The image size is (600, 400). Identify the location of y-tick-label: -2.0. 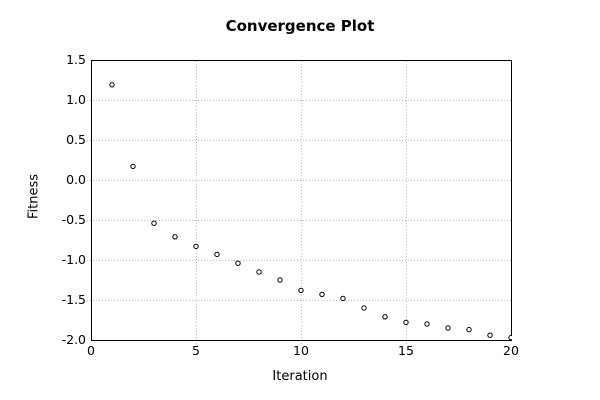
(73, 339).